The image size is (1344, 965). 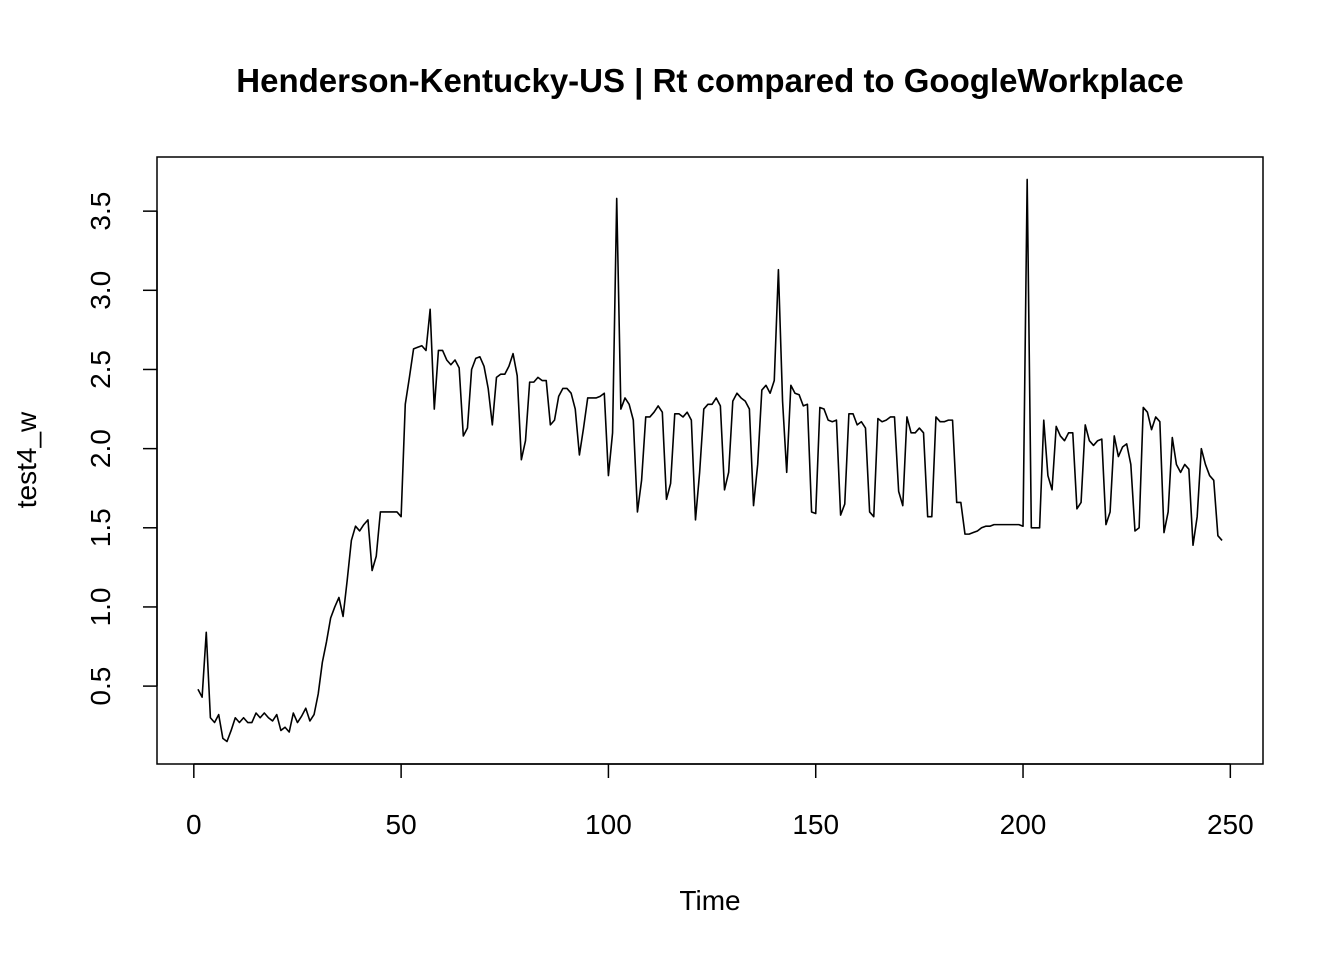 What do you see at coordinates (100, 211) in the screenshot?
I see `y-tick-label: 3.5` at bounding box center [100, 211].